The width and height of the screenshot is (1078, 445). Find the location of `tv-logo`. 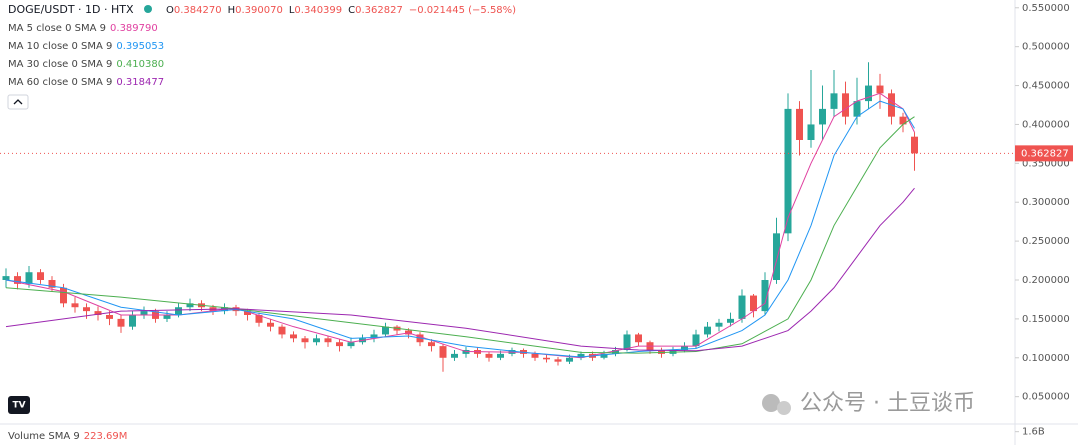

tv-logo is located at coordinates (19, 405).